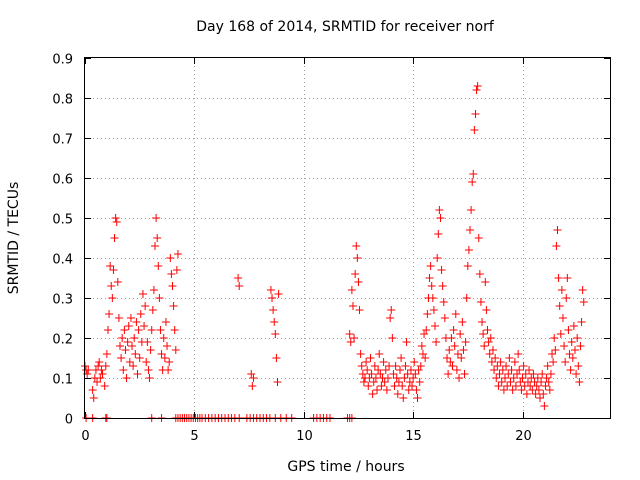 This screenshot has width=640, height=480. Describe the element at coordinates (523, 436) in the screenshot. I see `x-tick-label: 20` at that location.